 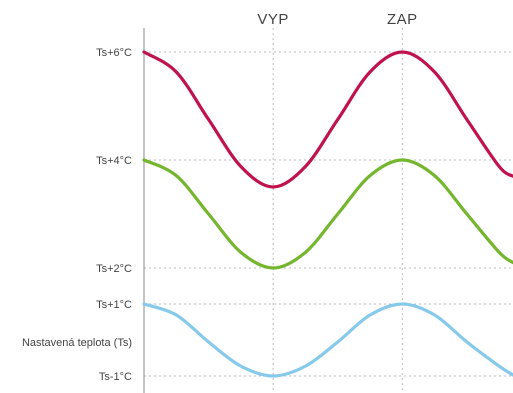 I want to click on top-label-vyp: VYP, so click(x=273, y=19).